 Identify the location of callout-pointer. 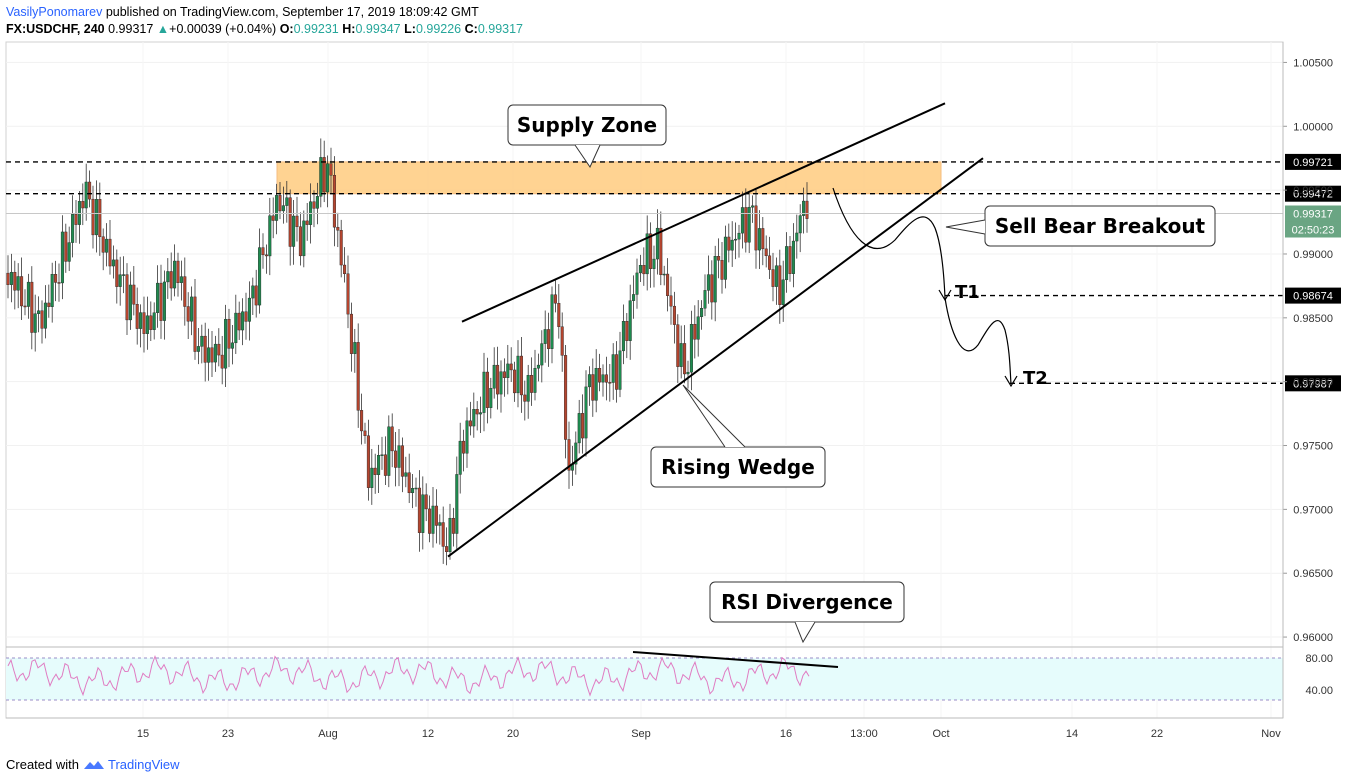
(805, 632).